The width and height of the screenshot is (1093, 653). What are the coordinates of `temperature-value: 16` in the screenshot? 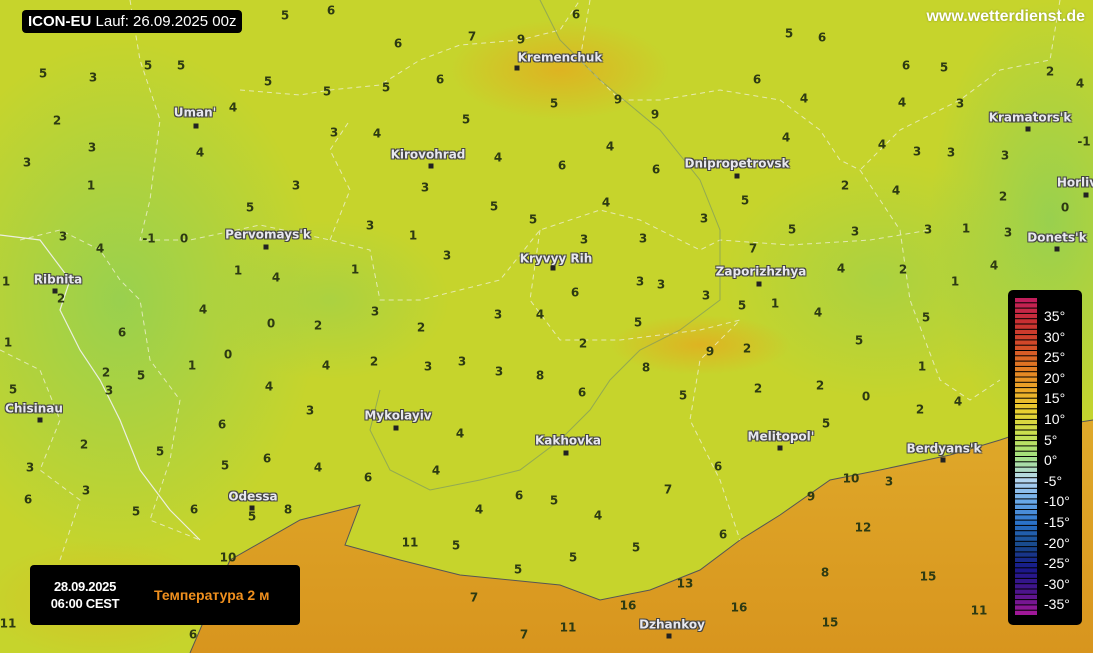 It's located at (739, 607).